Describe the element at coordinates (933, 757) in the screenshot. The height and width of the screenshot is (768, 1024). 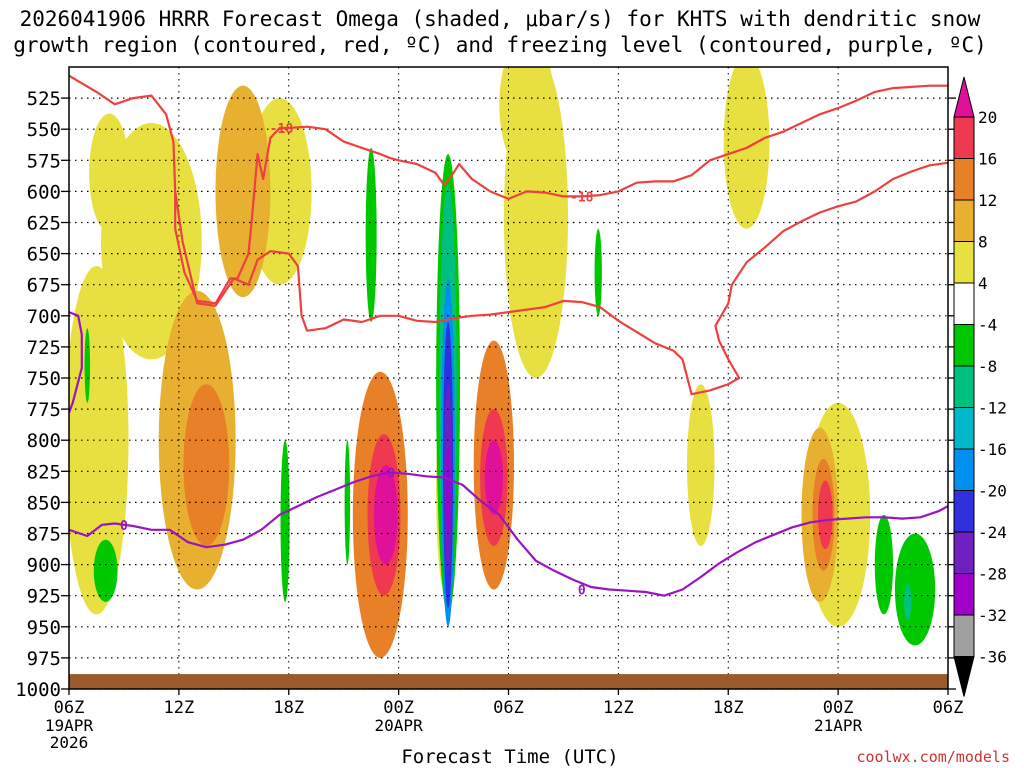
I see `credit-link: coolwx.com/models` at that location.